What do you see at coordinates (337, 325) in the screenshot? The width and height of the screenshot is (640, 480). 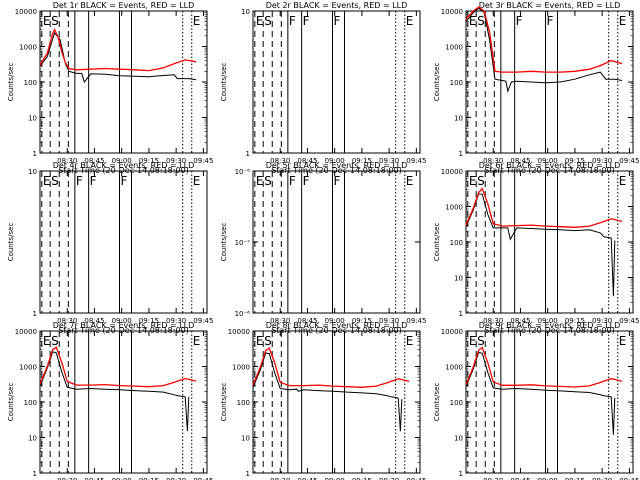 I see `chart-title: Det 8r BLACK = Events, RED = LLD` at bounding box center [337, 325].